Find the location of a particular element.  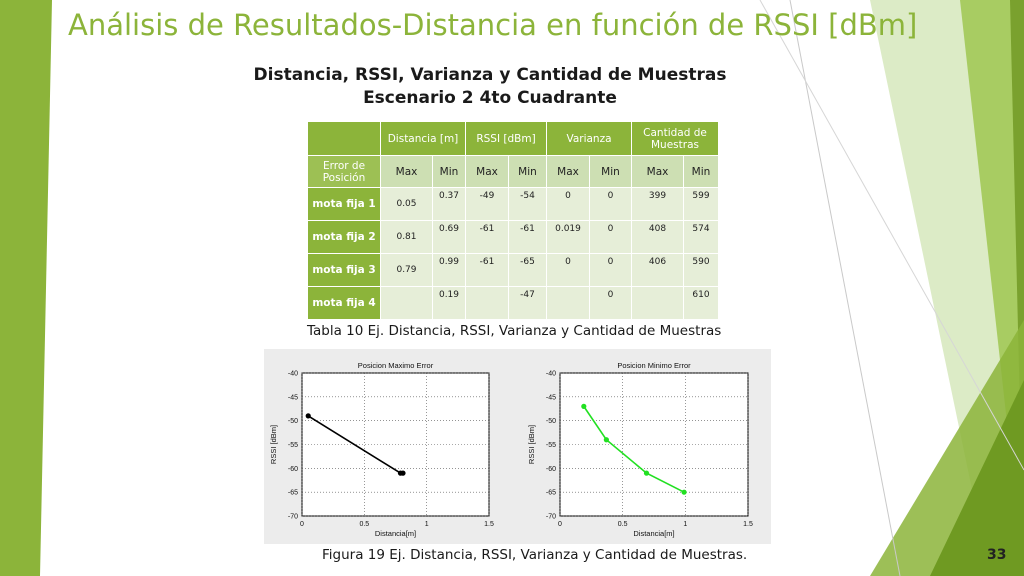

table-cell: -47 is located at coordinates (527, 303).